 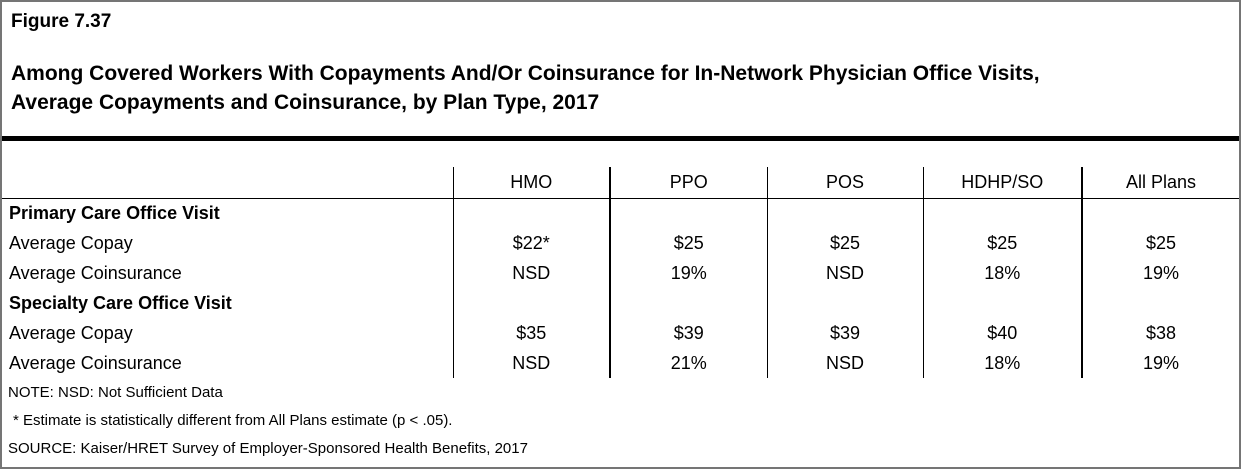 I want to click on note-line: NOTE: NSD: Not Sufficient Data, so click(x=115, y=392).